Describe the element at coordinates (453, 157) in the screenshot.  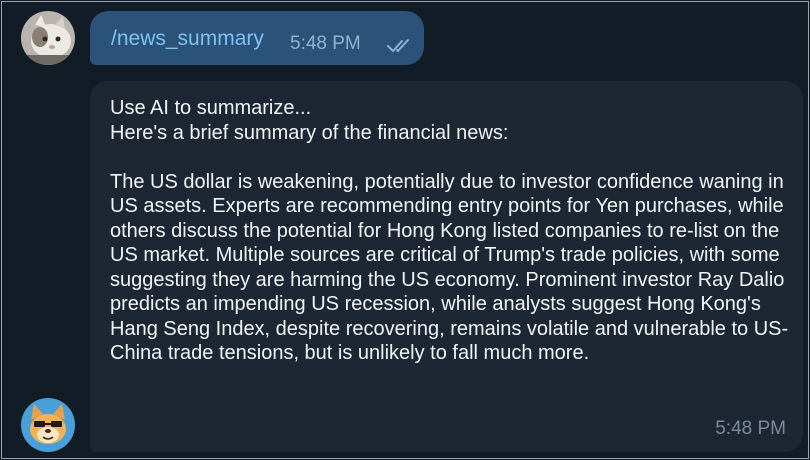
I see `message-spacer` at that location.